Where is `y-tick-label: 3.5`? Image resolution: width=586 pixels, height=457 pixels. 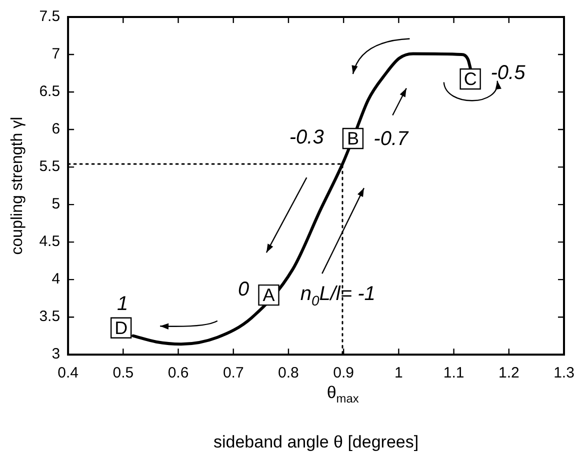 y-tick-label: 3.5 is located at coordinates (49, 317).